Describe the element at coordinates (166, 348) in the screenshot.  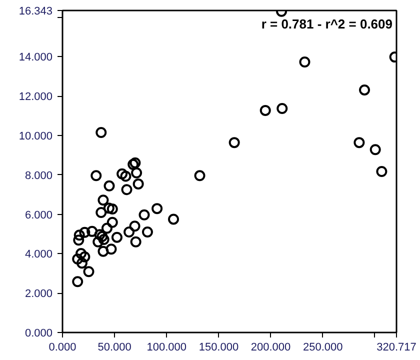
I see `x-tick-label: 100.000` at that location.